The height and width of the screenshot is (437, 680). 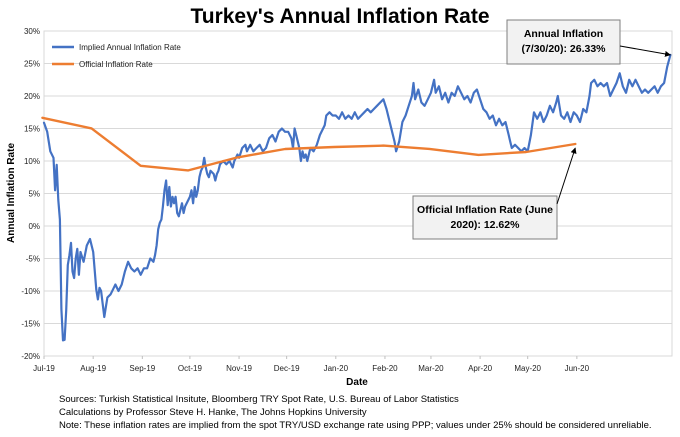 What do you see at coordinates (287, 368) in the screenshot?
I see `x-tick-label: Dec-19` at bounding box center [287, 368].